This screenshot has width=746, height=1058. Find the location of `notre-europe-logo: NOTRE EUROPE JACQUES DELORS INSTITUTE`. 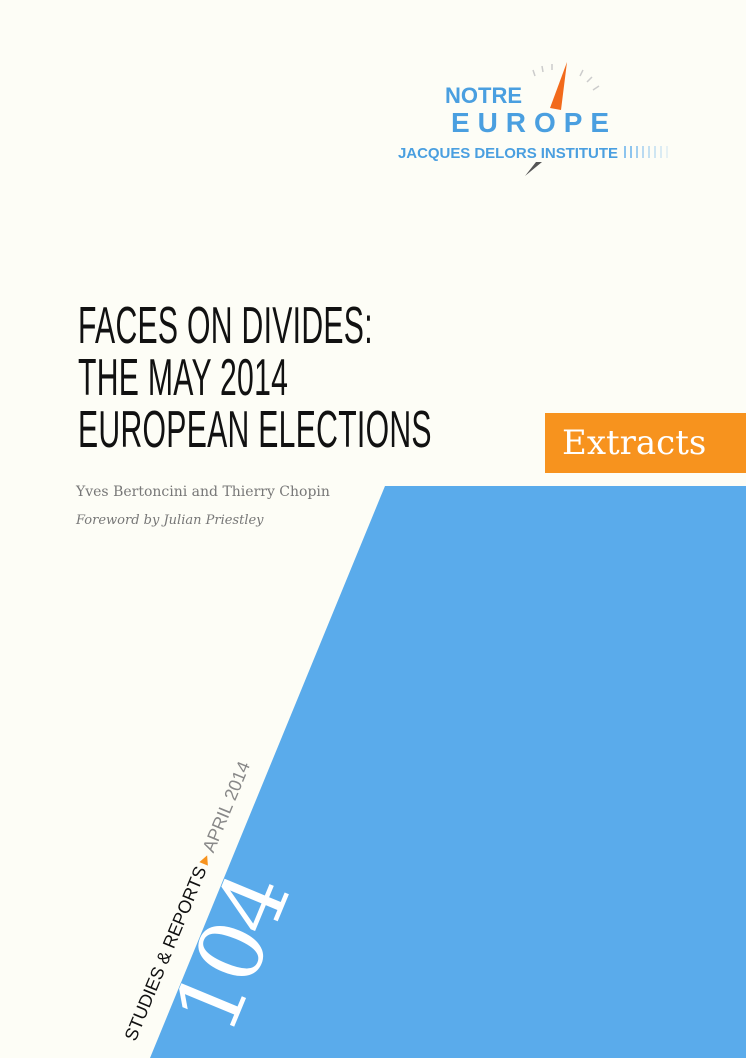

notre-europe-logo: NOTRE EUROPE JACQUES DELORS INSTITUTE is located at coordinates (533, 119).